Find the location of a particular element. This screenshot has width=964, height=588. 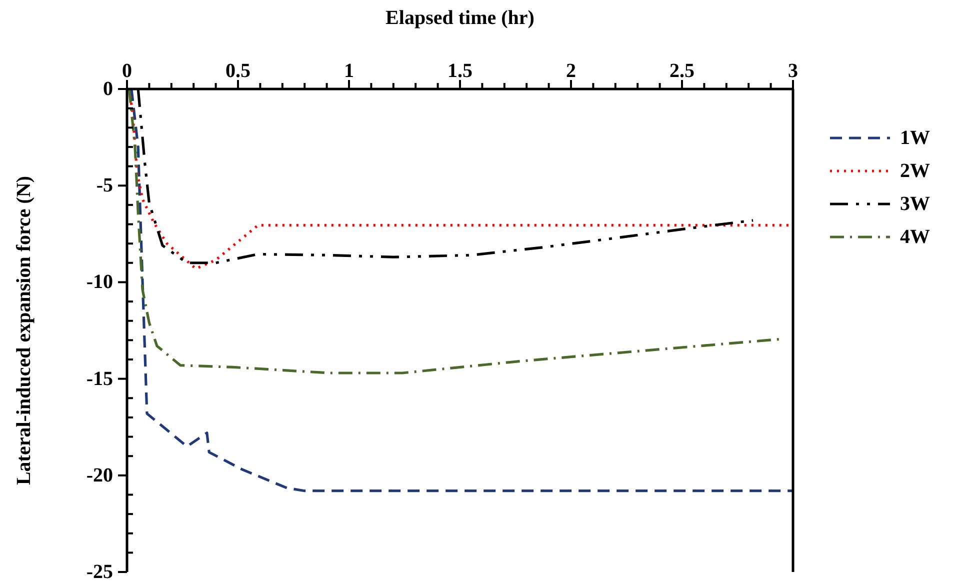

y-axis-title: Lateral-induced expansion force (N) is located at coordinates (24, 331).